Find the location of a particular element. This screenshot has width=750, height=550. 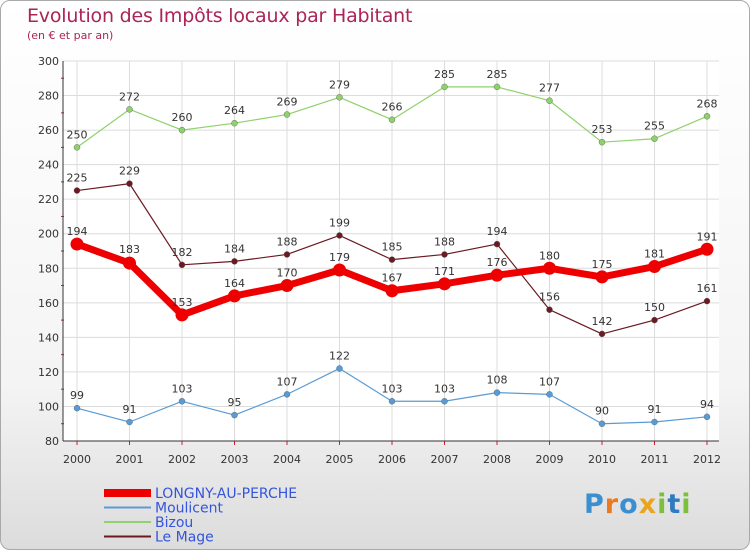

data-point-moulicent-2012 is located at coordinates (707, 417).